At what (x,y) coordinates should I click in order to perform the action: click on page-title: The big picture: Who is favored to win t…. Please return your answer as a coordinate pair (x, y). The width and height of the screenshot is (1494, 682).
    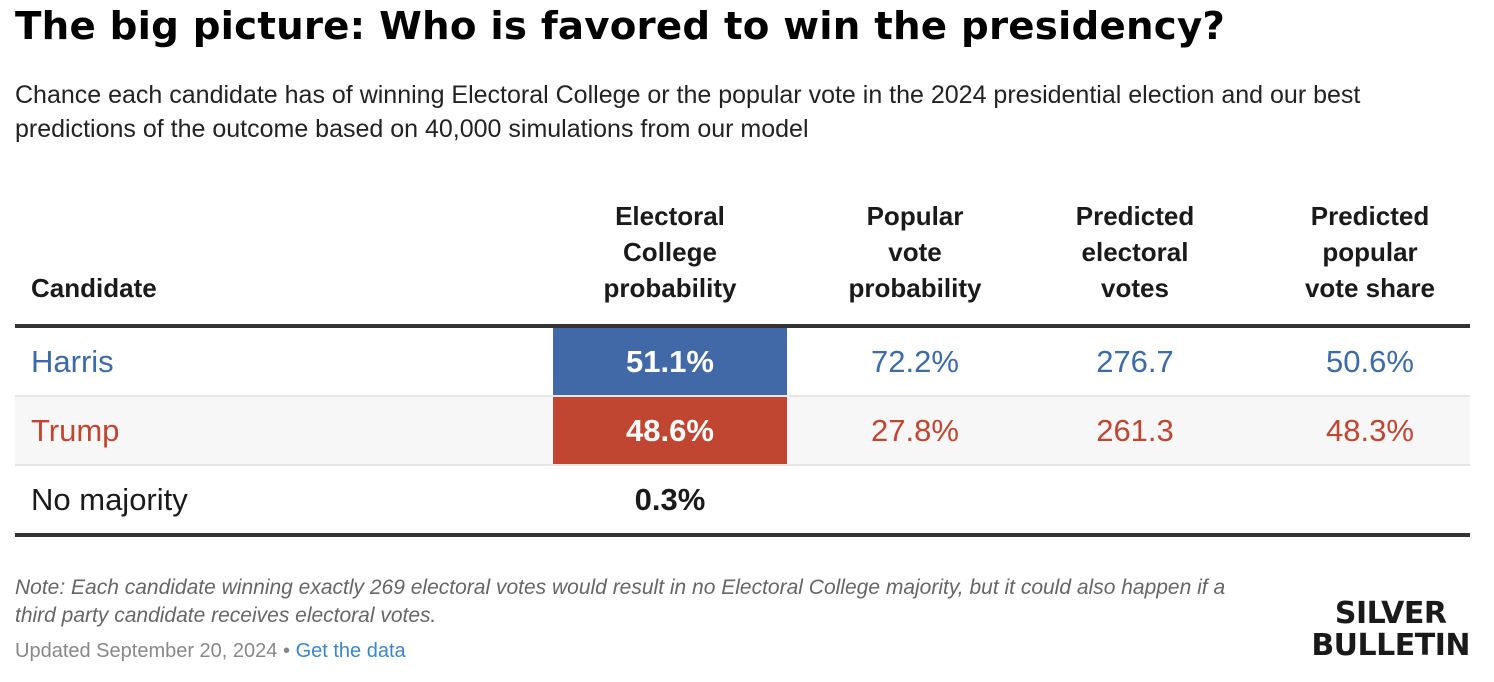
    Looking at the image, I should click on (620, 26).